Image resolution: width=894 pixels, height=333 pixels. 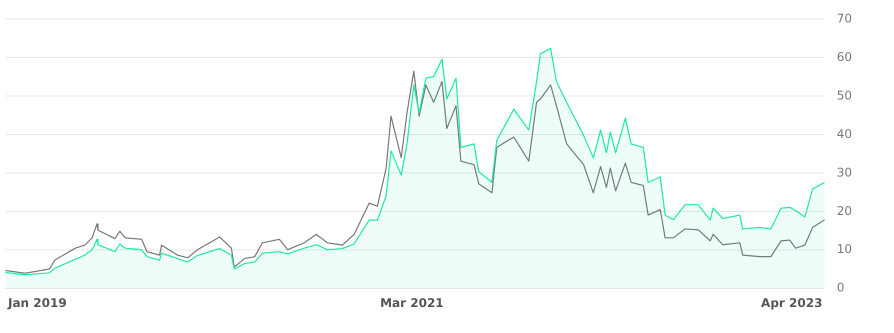 What do you see at coordinates (844, 57) in the screenshot?
I see `y-tick-label: 60` at bounding box center [844, 57].